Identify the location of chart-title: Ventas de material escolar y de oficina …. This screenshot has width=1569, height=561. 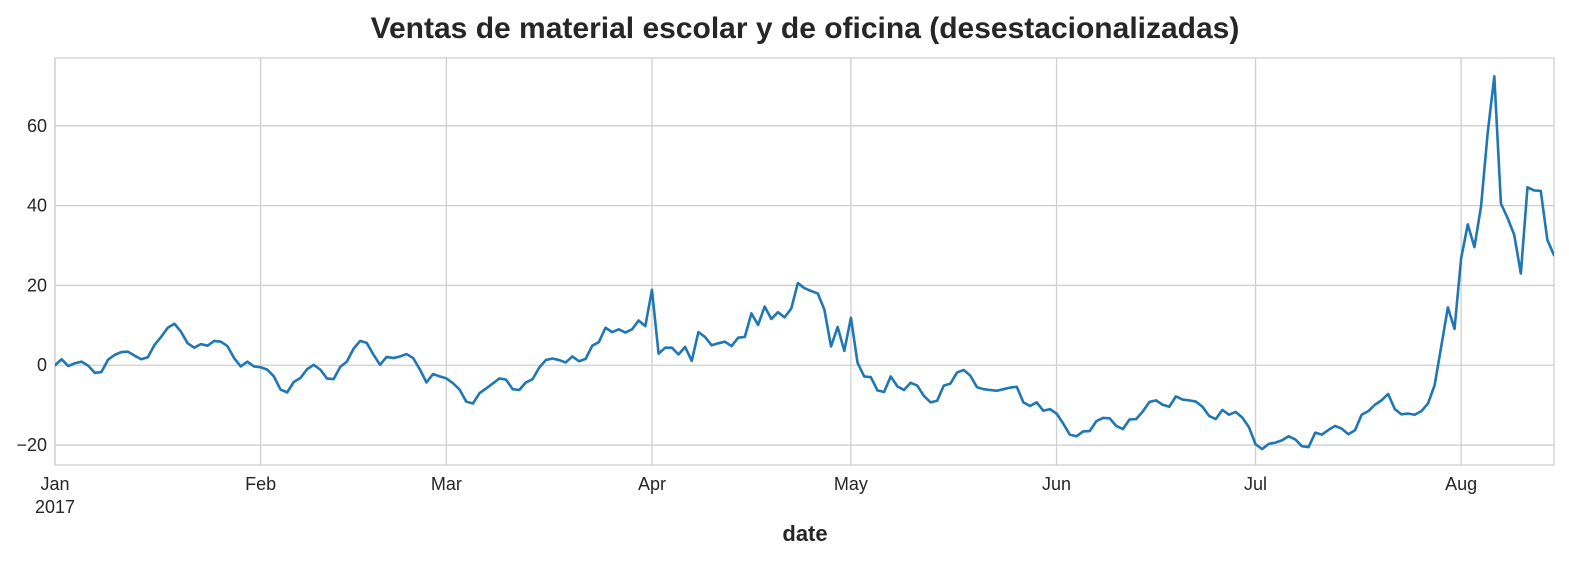
(805, 28).